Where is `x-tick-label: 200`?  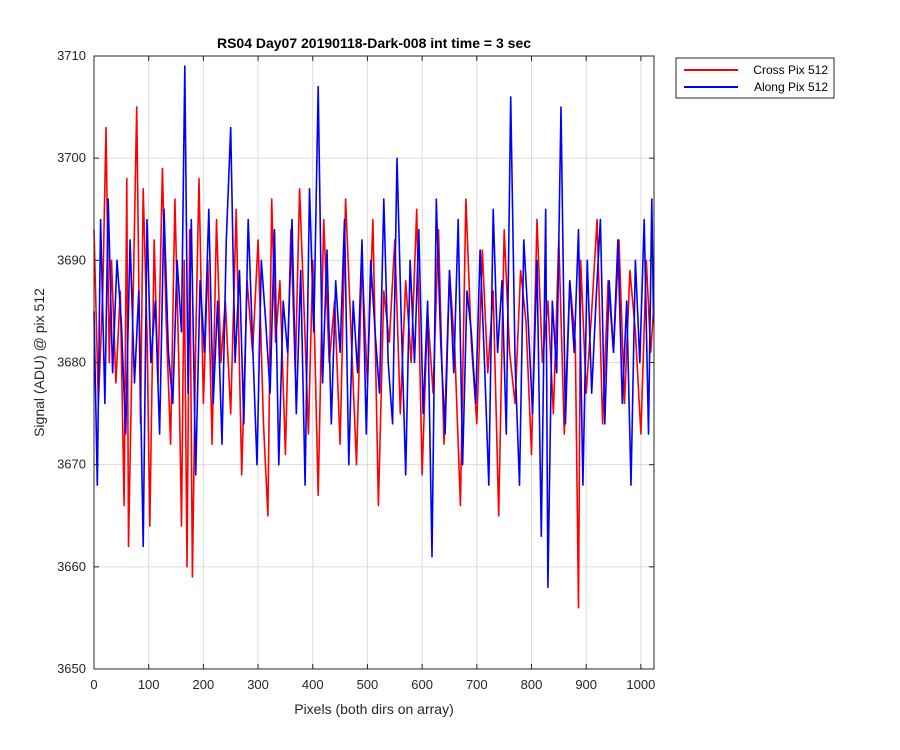
x-tick-label: 200 is located at coordinates (204, 684).